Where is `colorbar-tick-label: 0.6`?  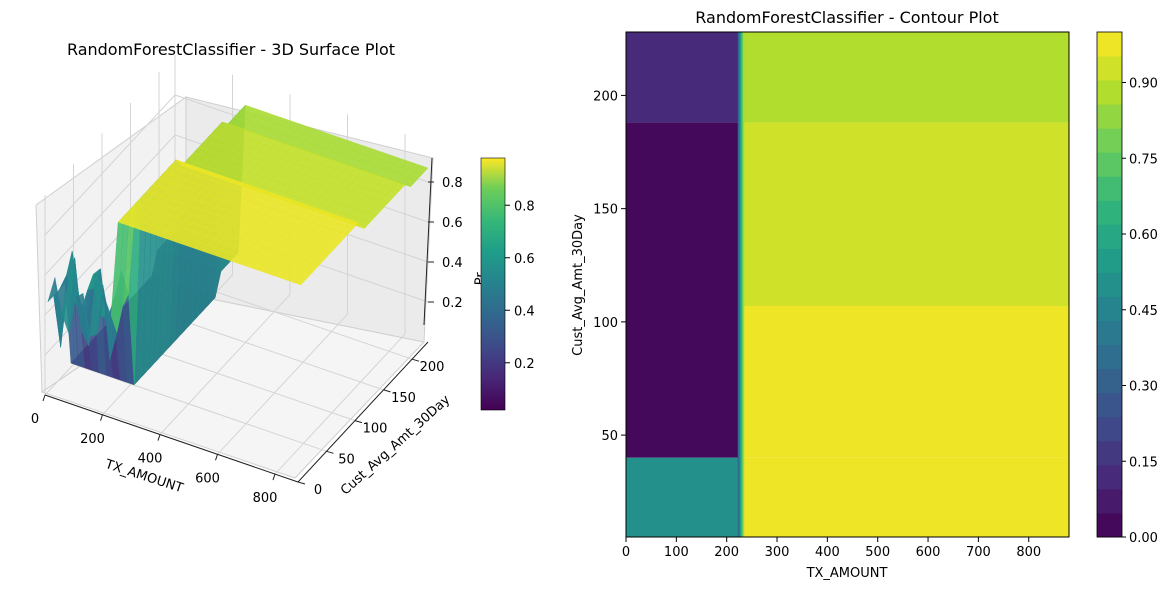 colorbar-tick-label: 0.6 is located at coordinates (524, 259).